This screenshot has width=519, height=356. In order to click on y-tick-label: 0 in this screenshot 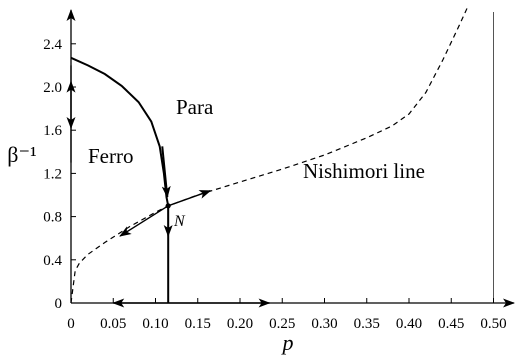, I will do `click(59, 304)`.